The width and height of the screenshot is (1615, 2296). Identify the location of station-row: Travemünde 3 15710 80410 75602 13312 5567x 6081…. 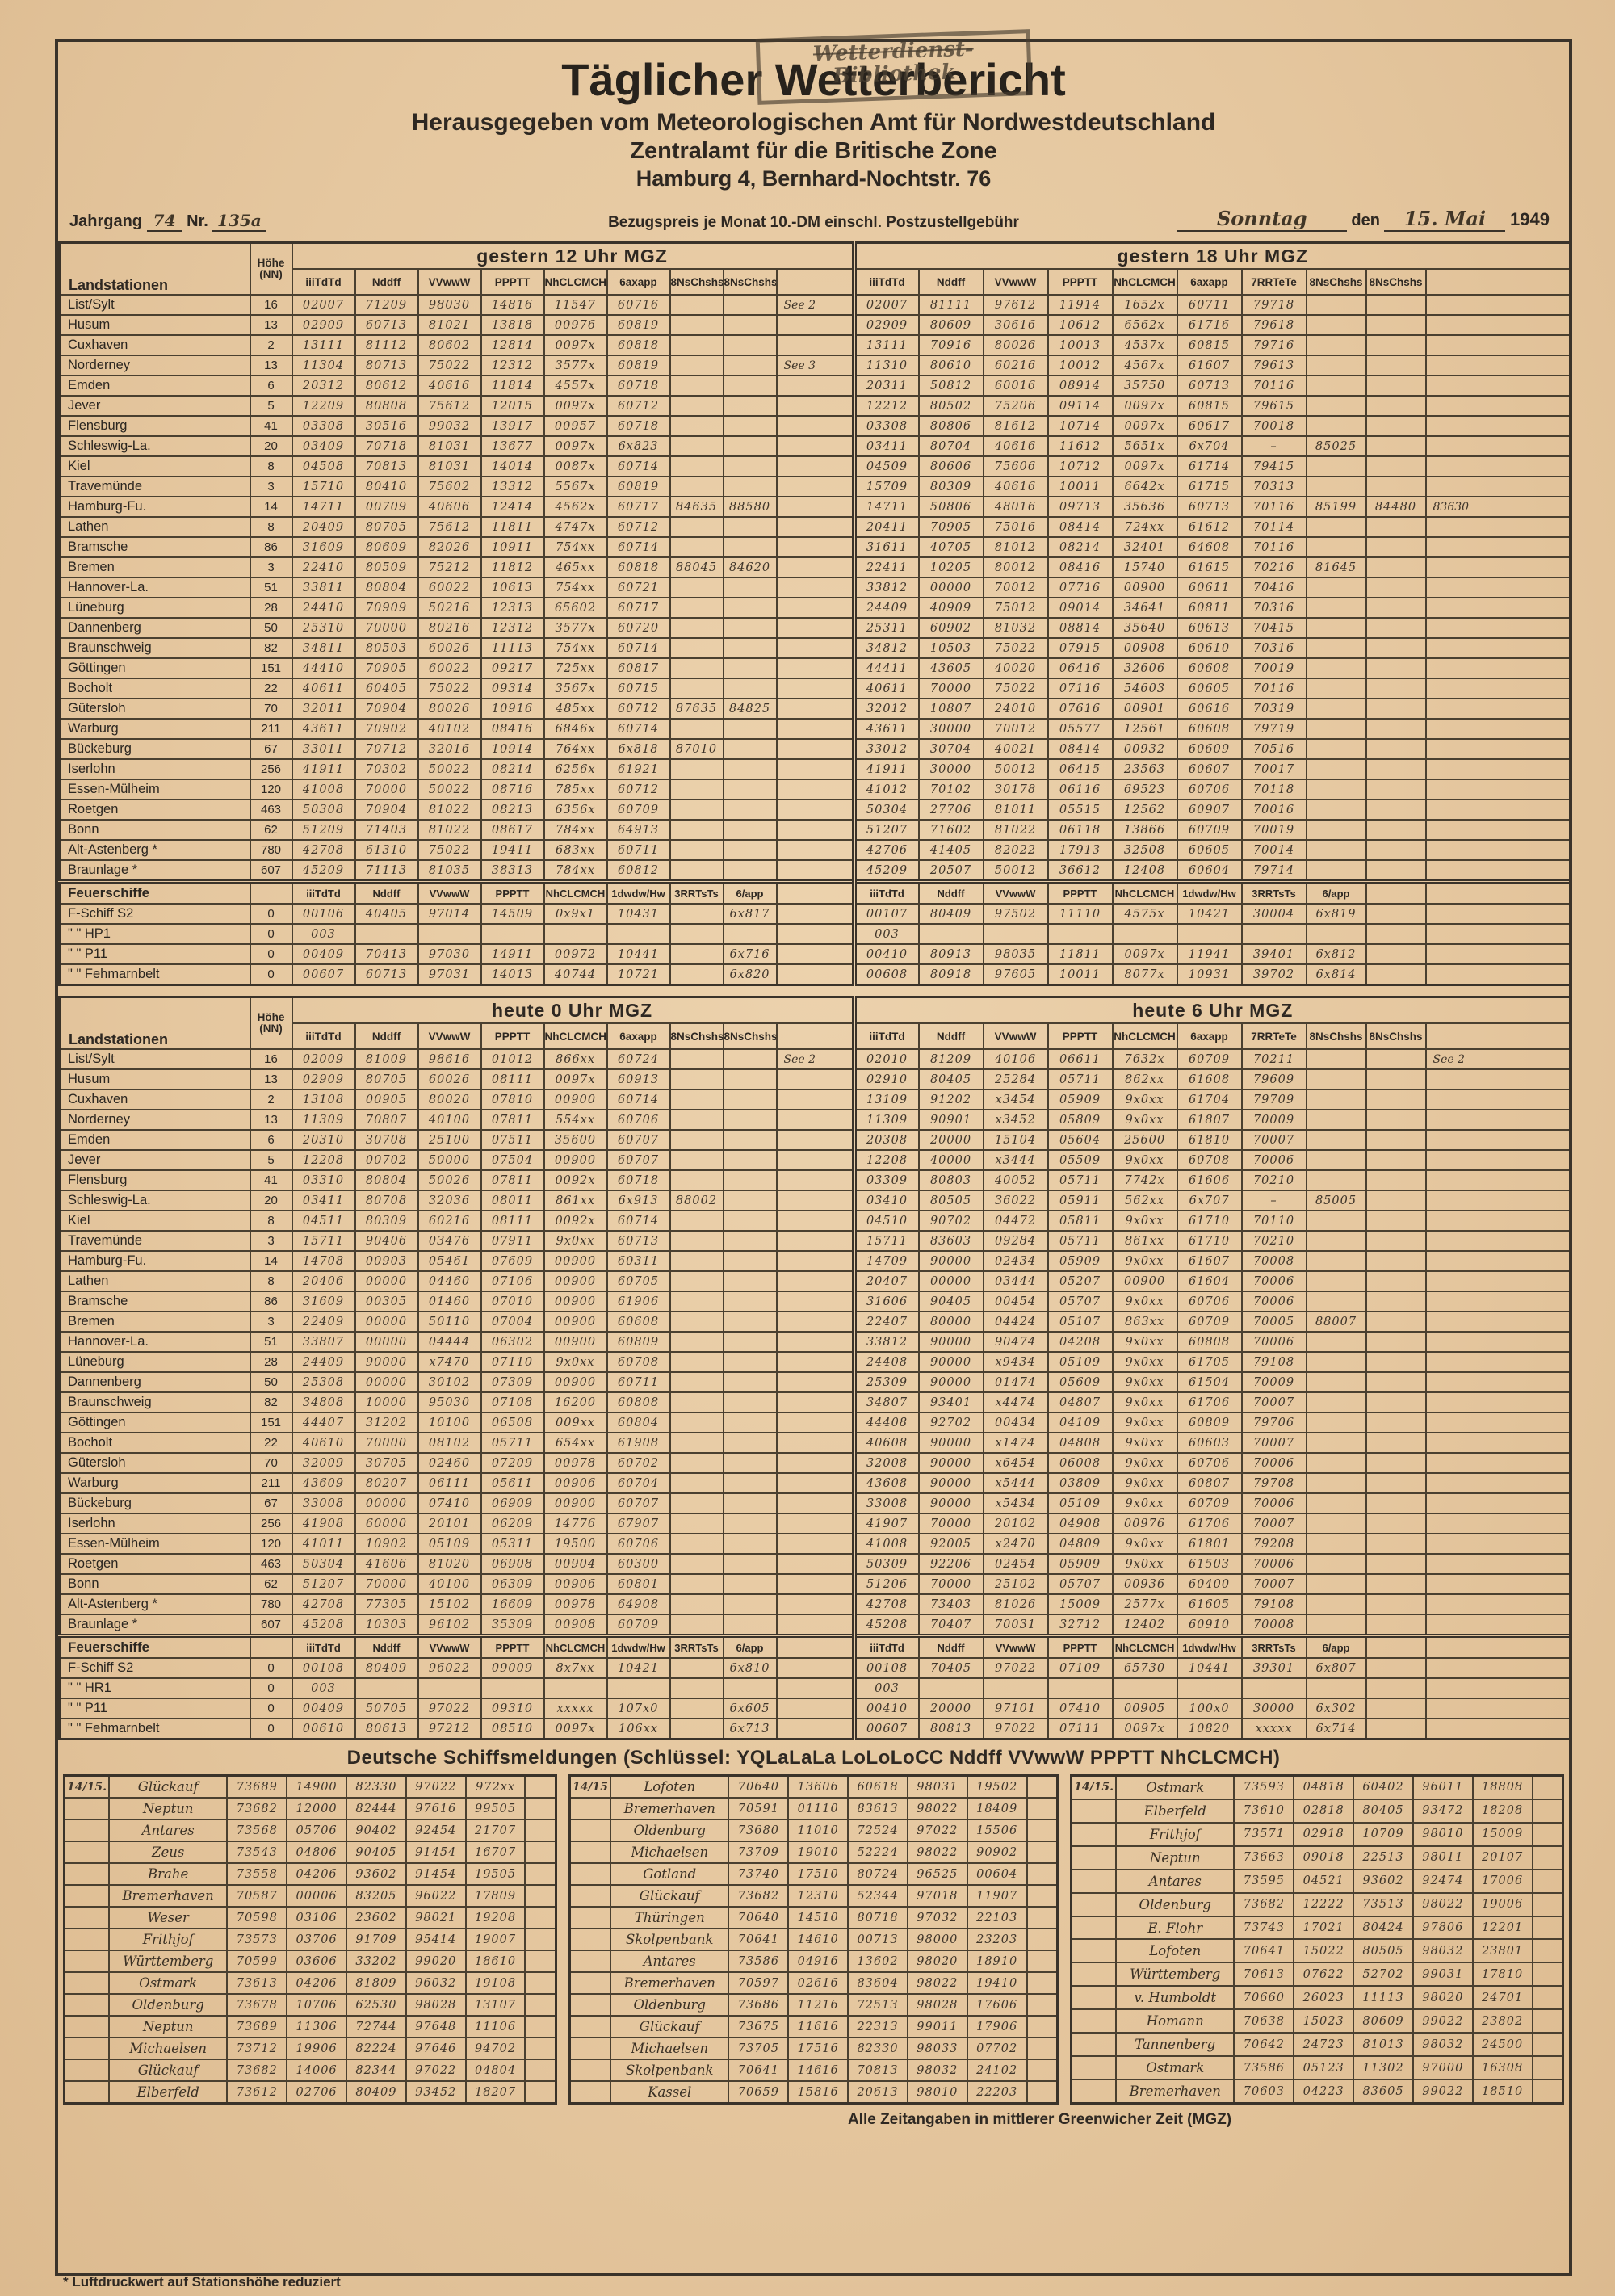
(815, 486).